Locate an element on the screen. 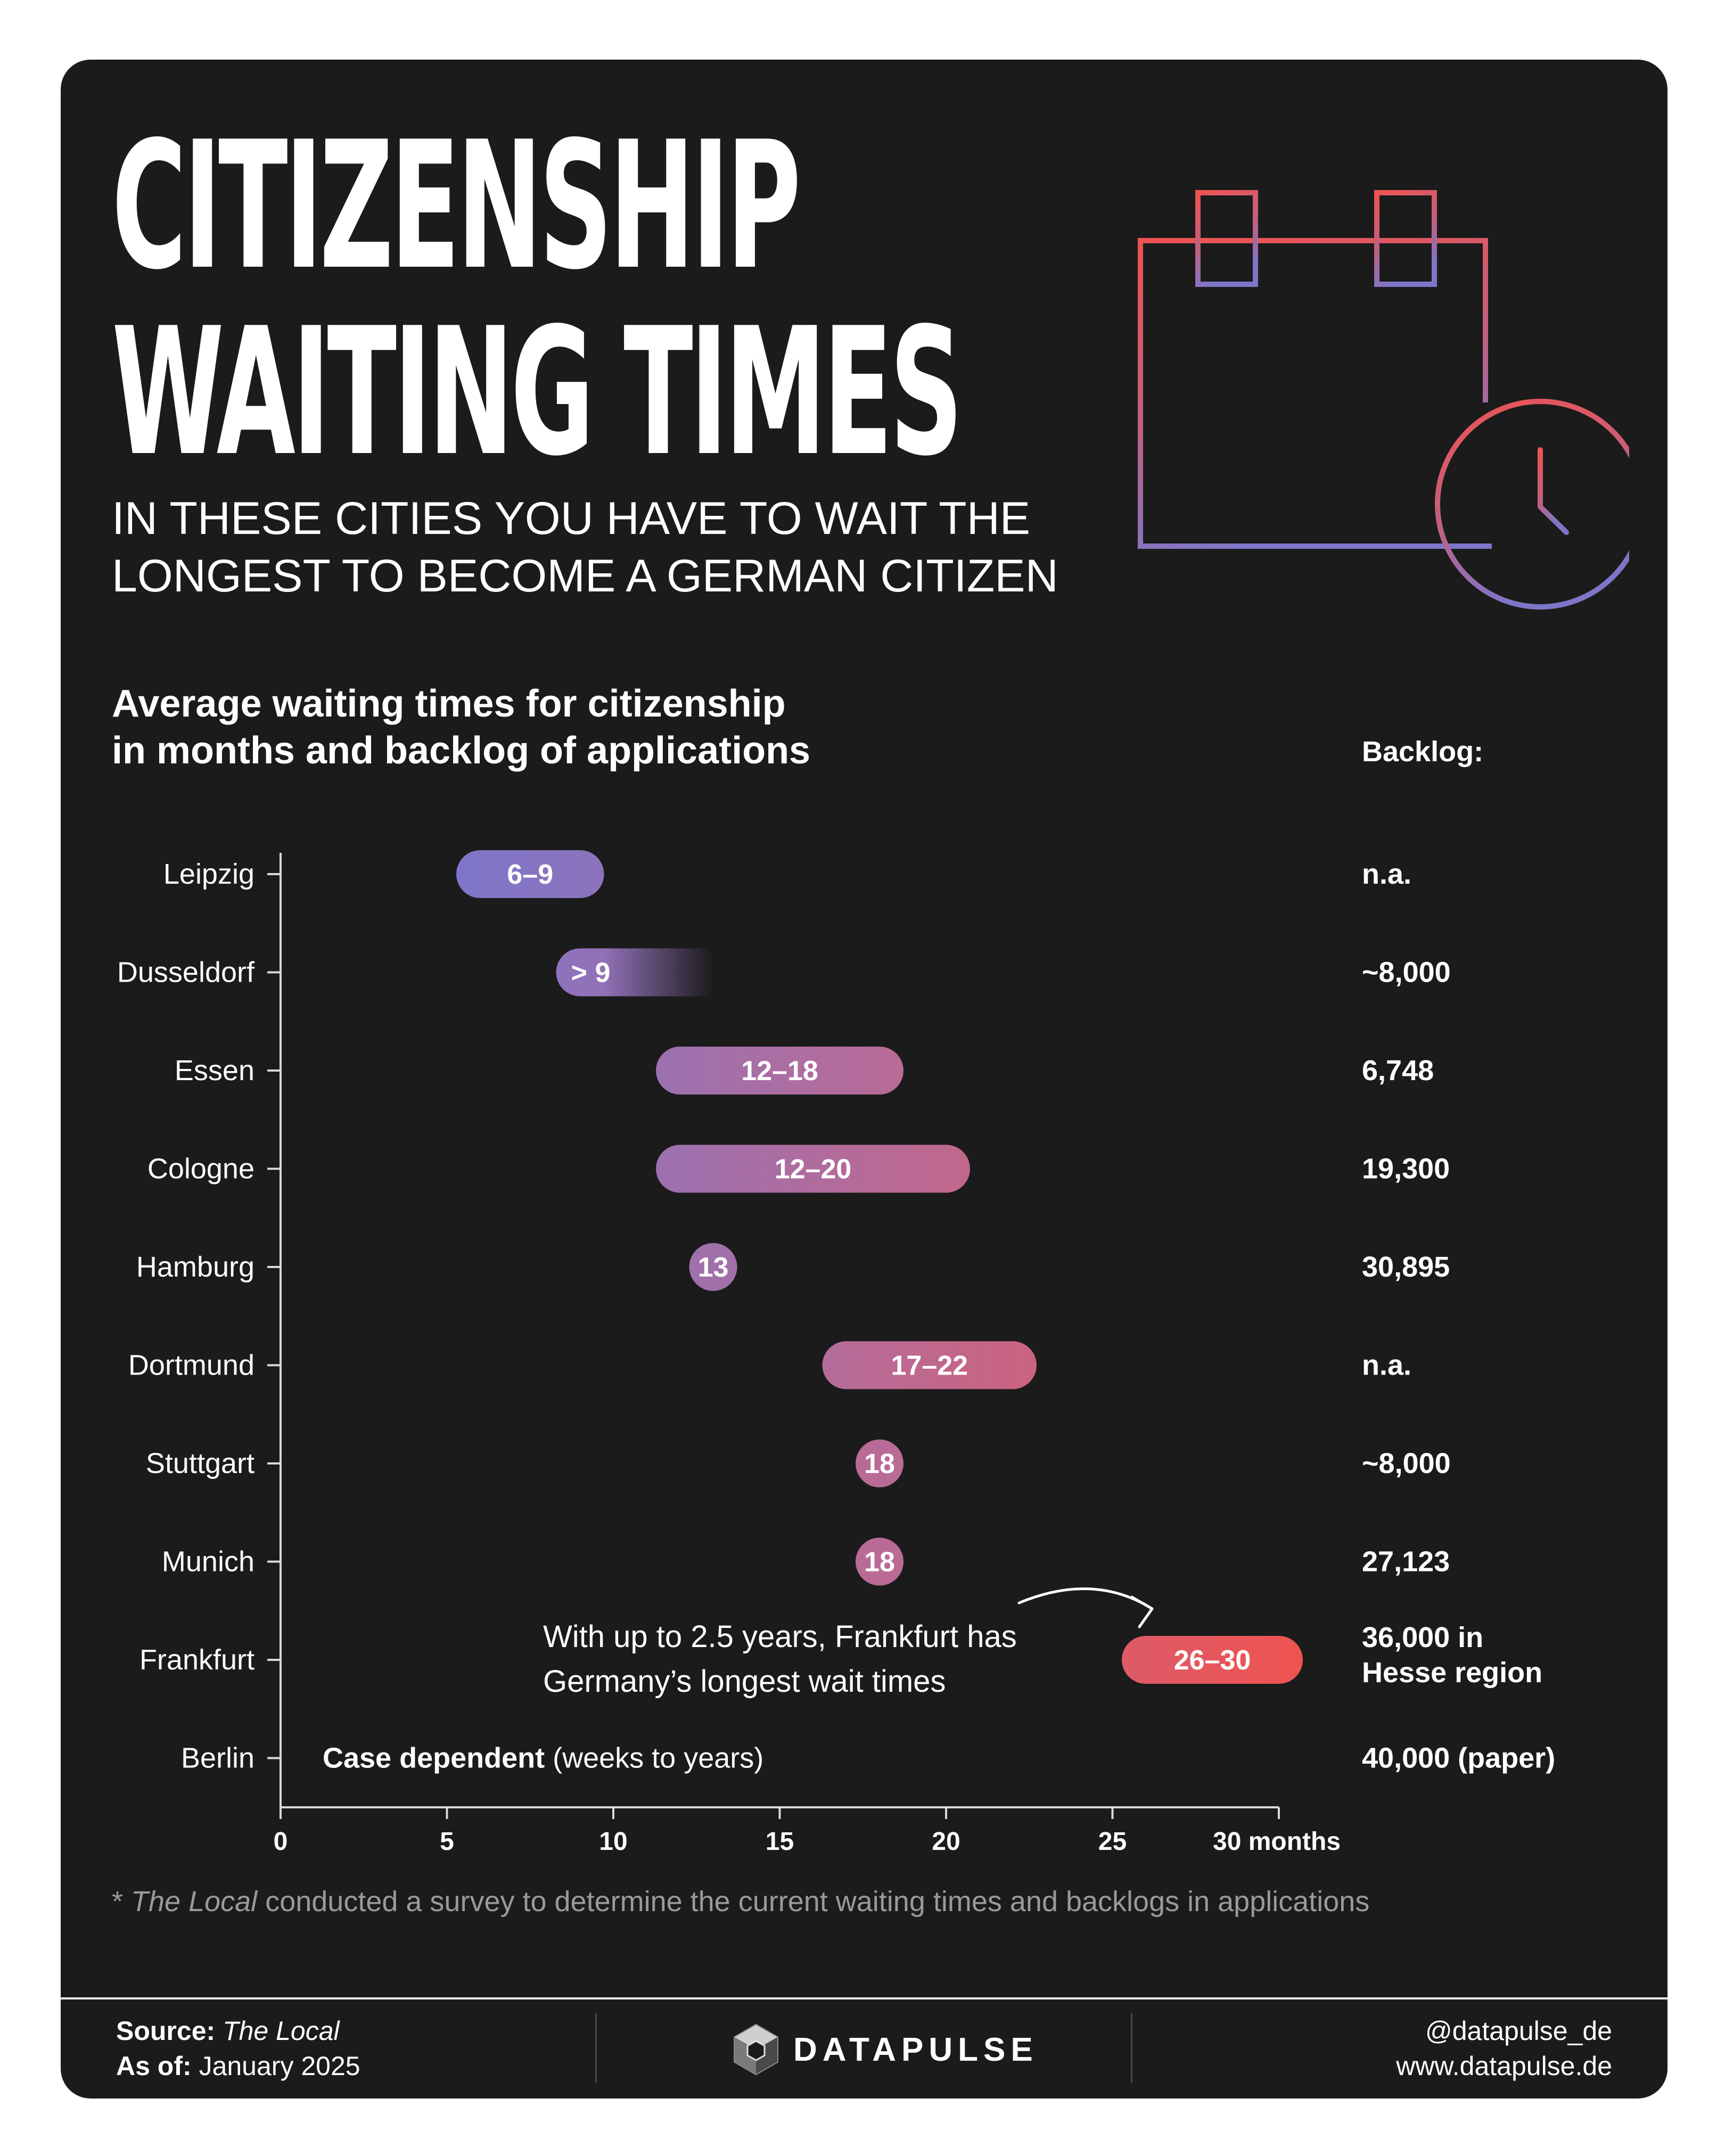  backlog-value: 6,748 is located at coordinates (1398, 1071).